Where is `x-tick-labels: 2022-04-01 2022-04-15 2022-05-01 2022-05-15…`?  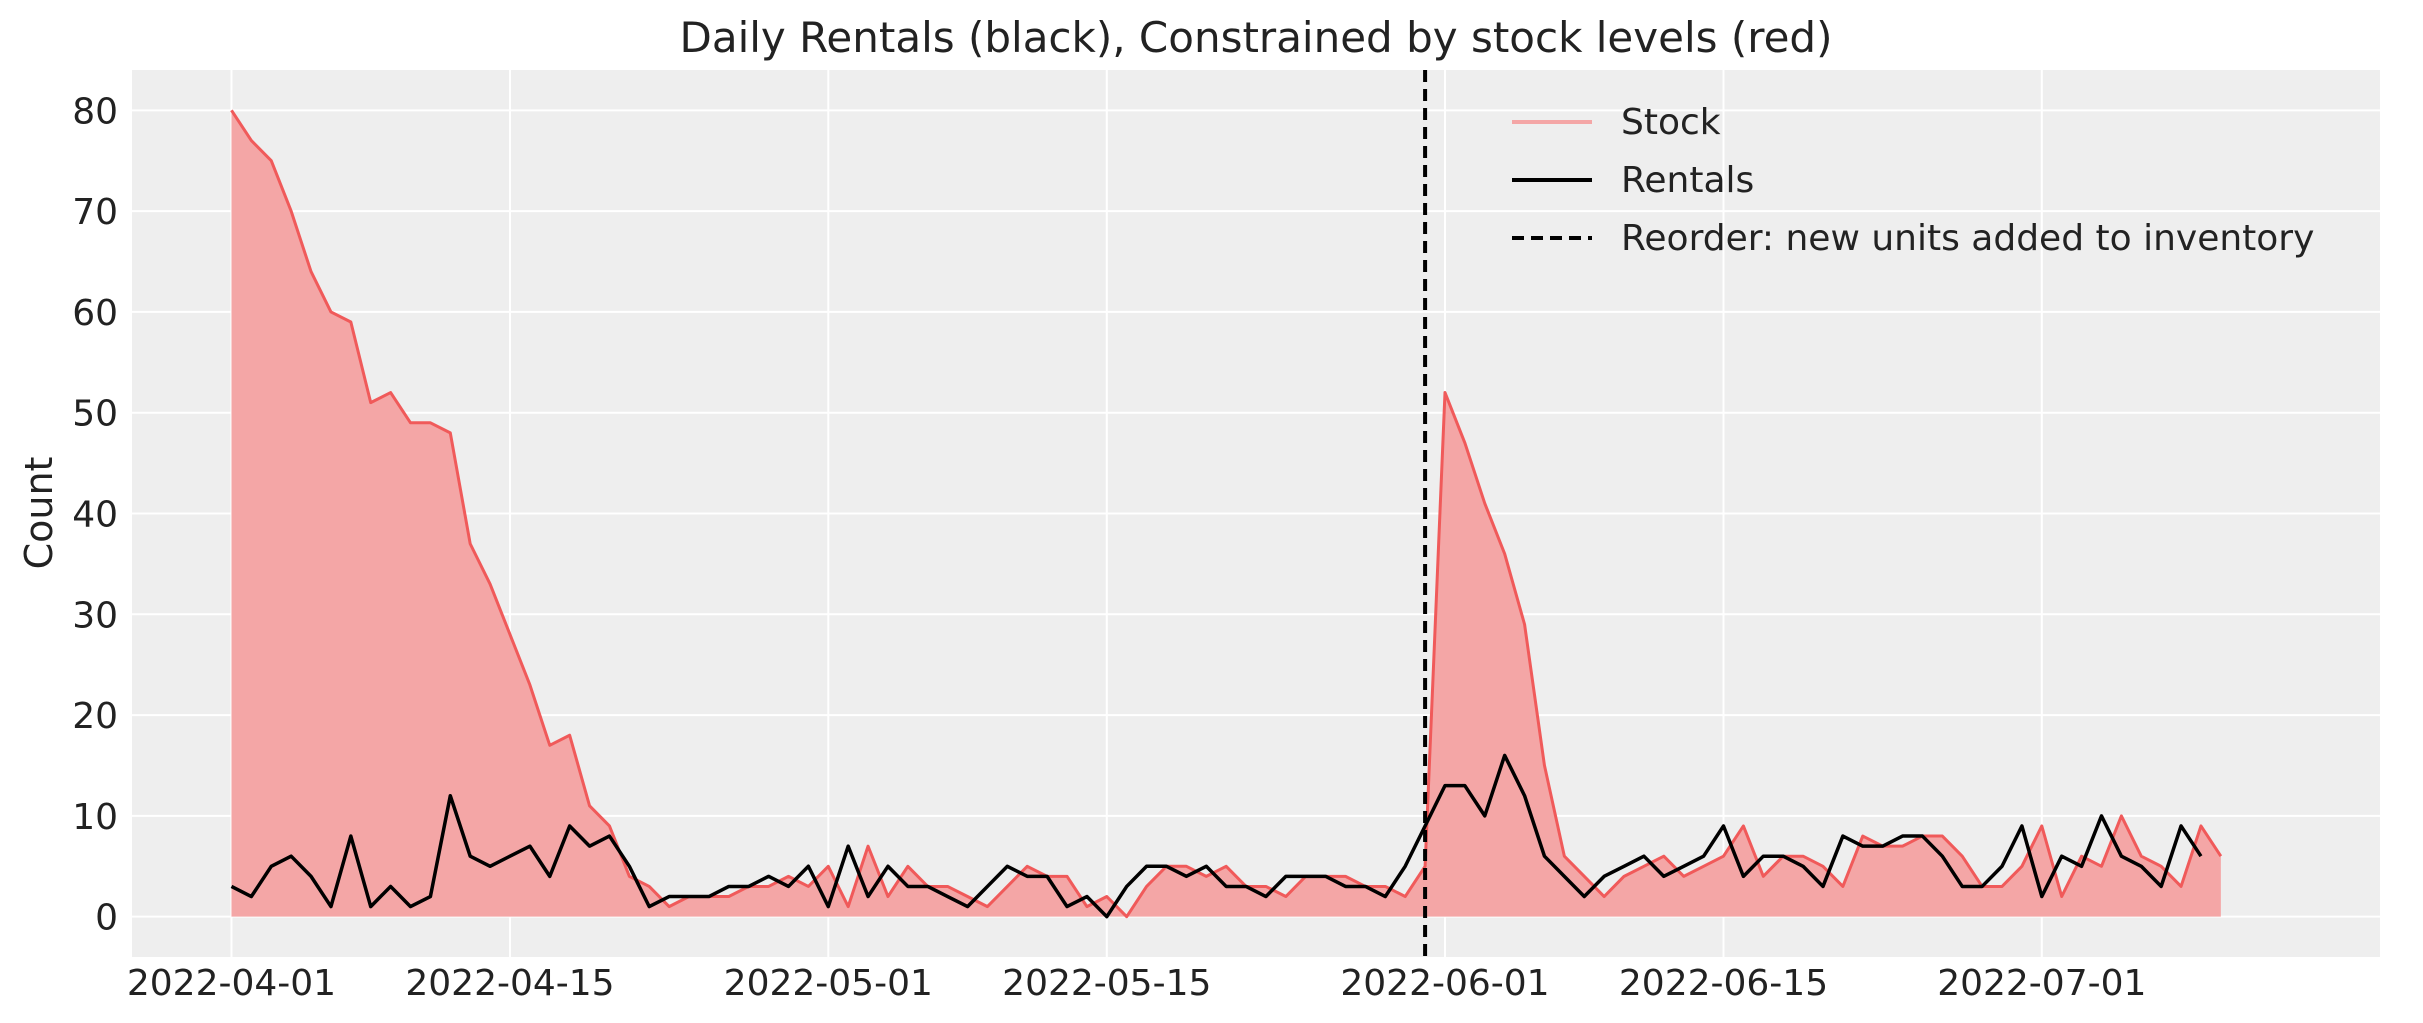 x-tick-labels: 2022-04-01 2022-04-15 2022-05-01 2022-05-15… is located at coordinates (1137, 983).